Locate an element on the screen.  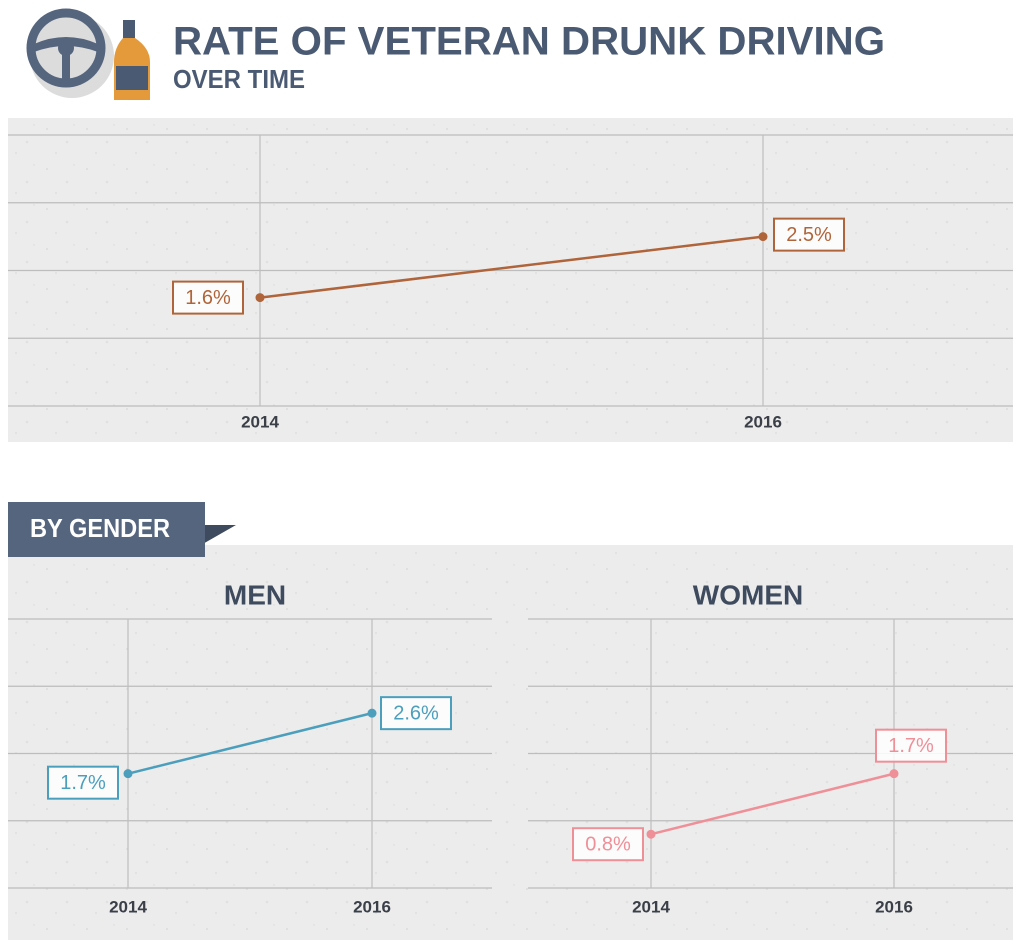
data-label: 2.5% is located at coordinates (809, 235).